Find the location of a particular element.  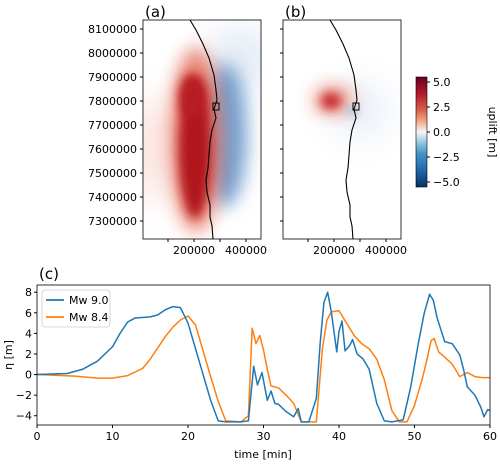

ytick-label: −2 is located at coordinates (24, 395).